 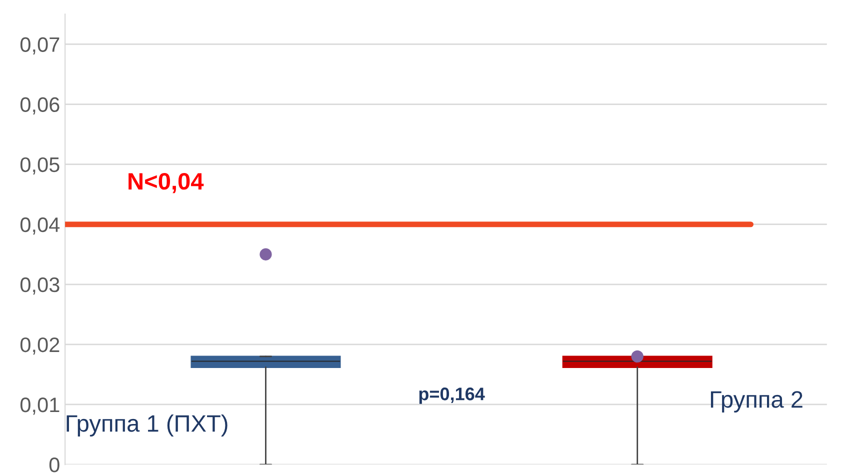 I want to click on y-tick-label: 0,05, so click(x=40, y=166).